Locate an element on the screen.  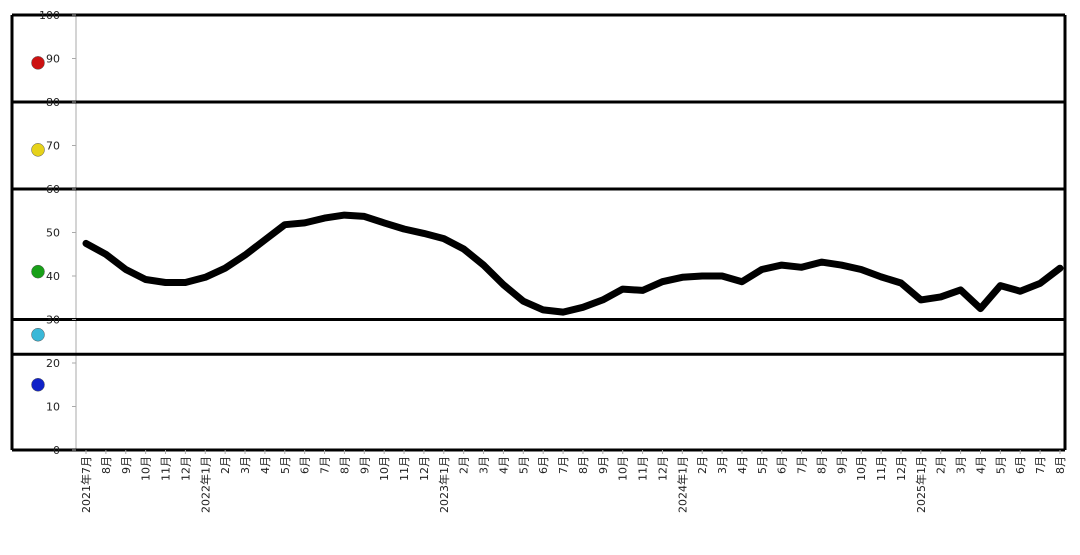
y-tick-label: 90 is located at coordinates (53, 59).